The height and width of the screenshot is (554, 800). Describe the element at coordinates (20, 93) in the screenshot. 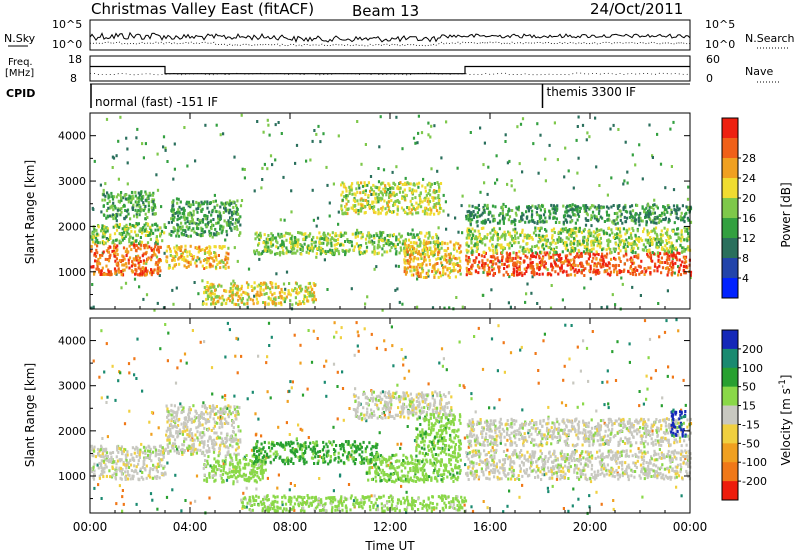

I see `cpid-label: CPID` at that location.